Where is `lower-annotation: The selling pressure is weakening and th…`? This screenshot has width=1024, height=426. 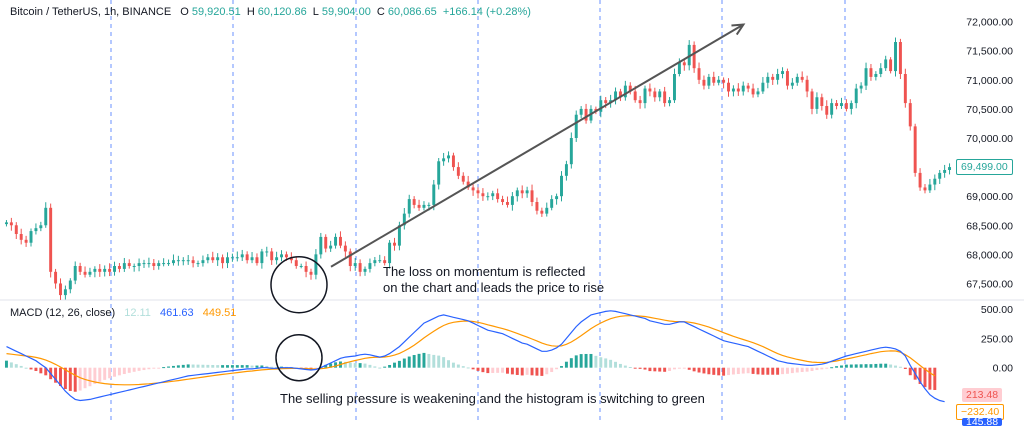 lower-annotation: The selling pressure is weakening and th… is located at coordinates (492, 398).